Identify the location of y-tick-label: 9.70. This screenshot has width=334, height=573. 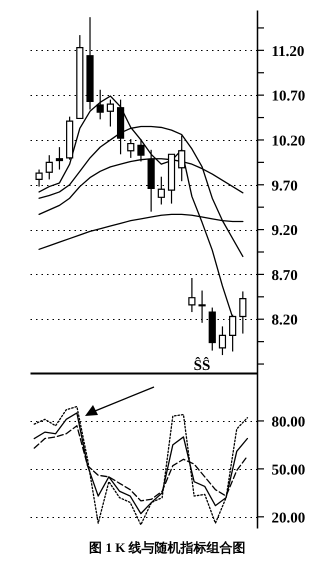
(285, 186).